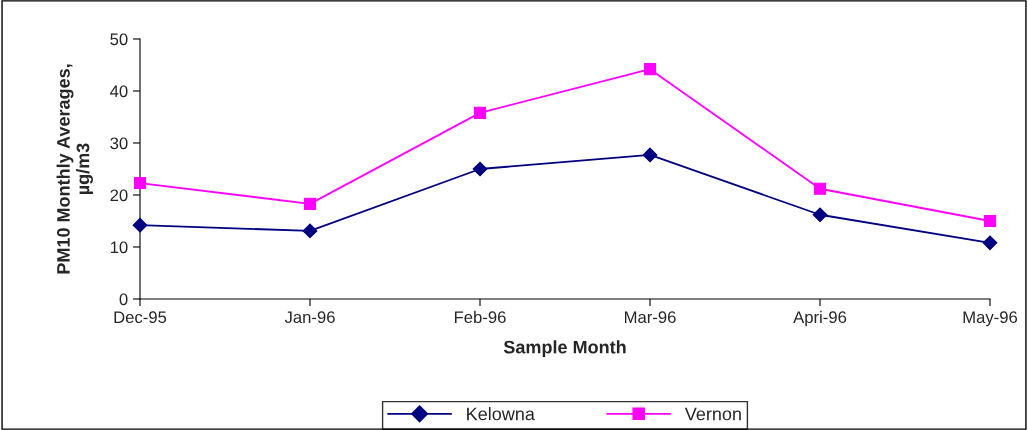 This screenshot has height=430, width=1028. What do you see at coordinates (501, 414) in the screenshot?
I see `legend-label: Kelowna` at bounding box center [501, 414].